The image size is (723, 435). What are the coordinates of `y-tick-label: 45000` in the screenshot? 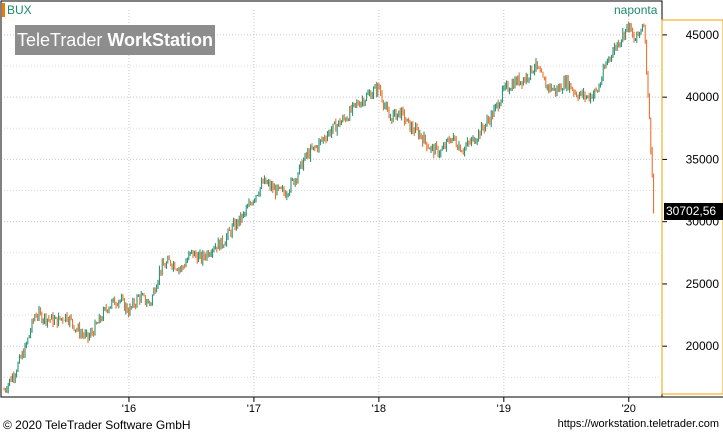 It's located at (703, 35).